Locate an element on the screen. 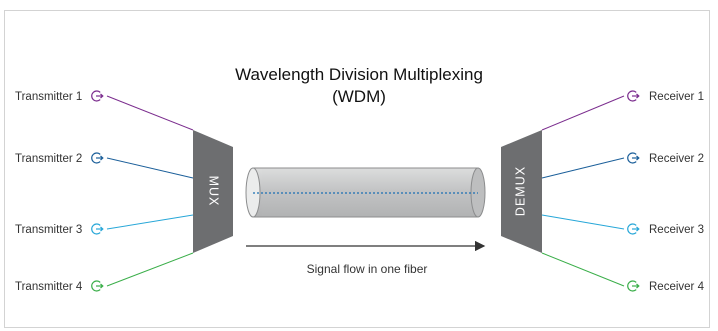 The width and height of the screenshot is (718, 331). receiver-label-4: Receiver 4 is located at coordinates (677, 287).